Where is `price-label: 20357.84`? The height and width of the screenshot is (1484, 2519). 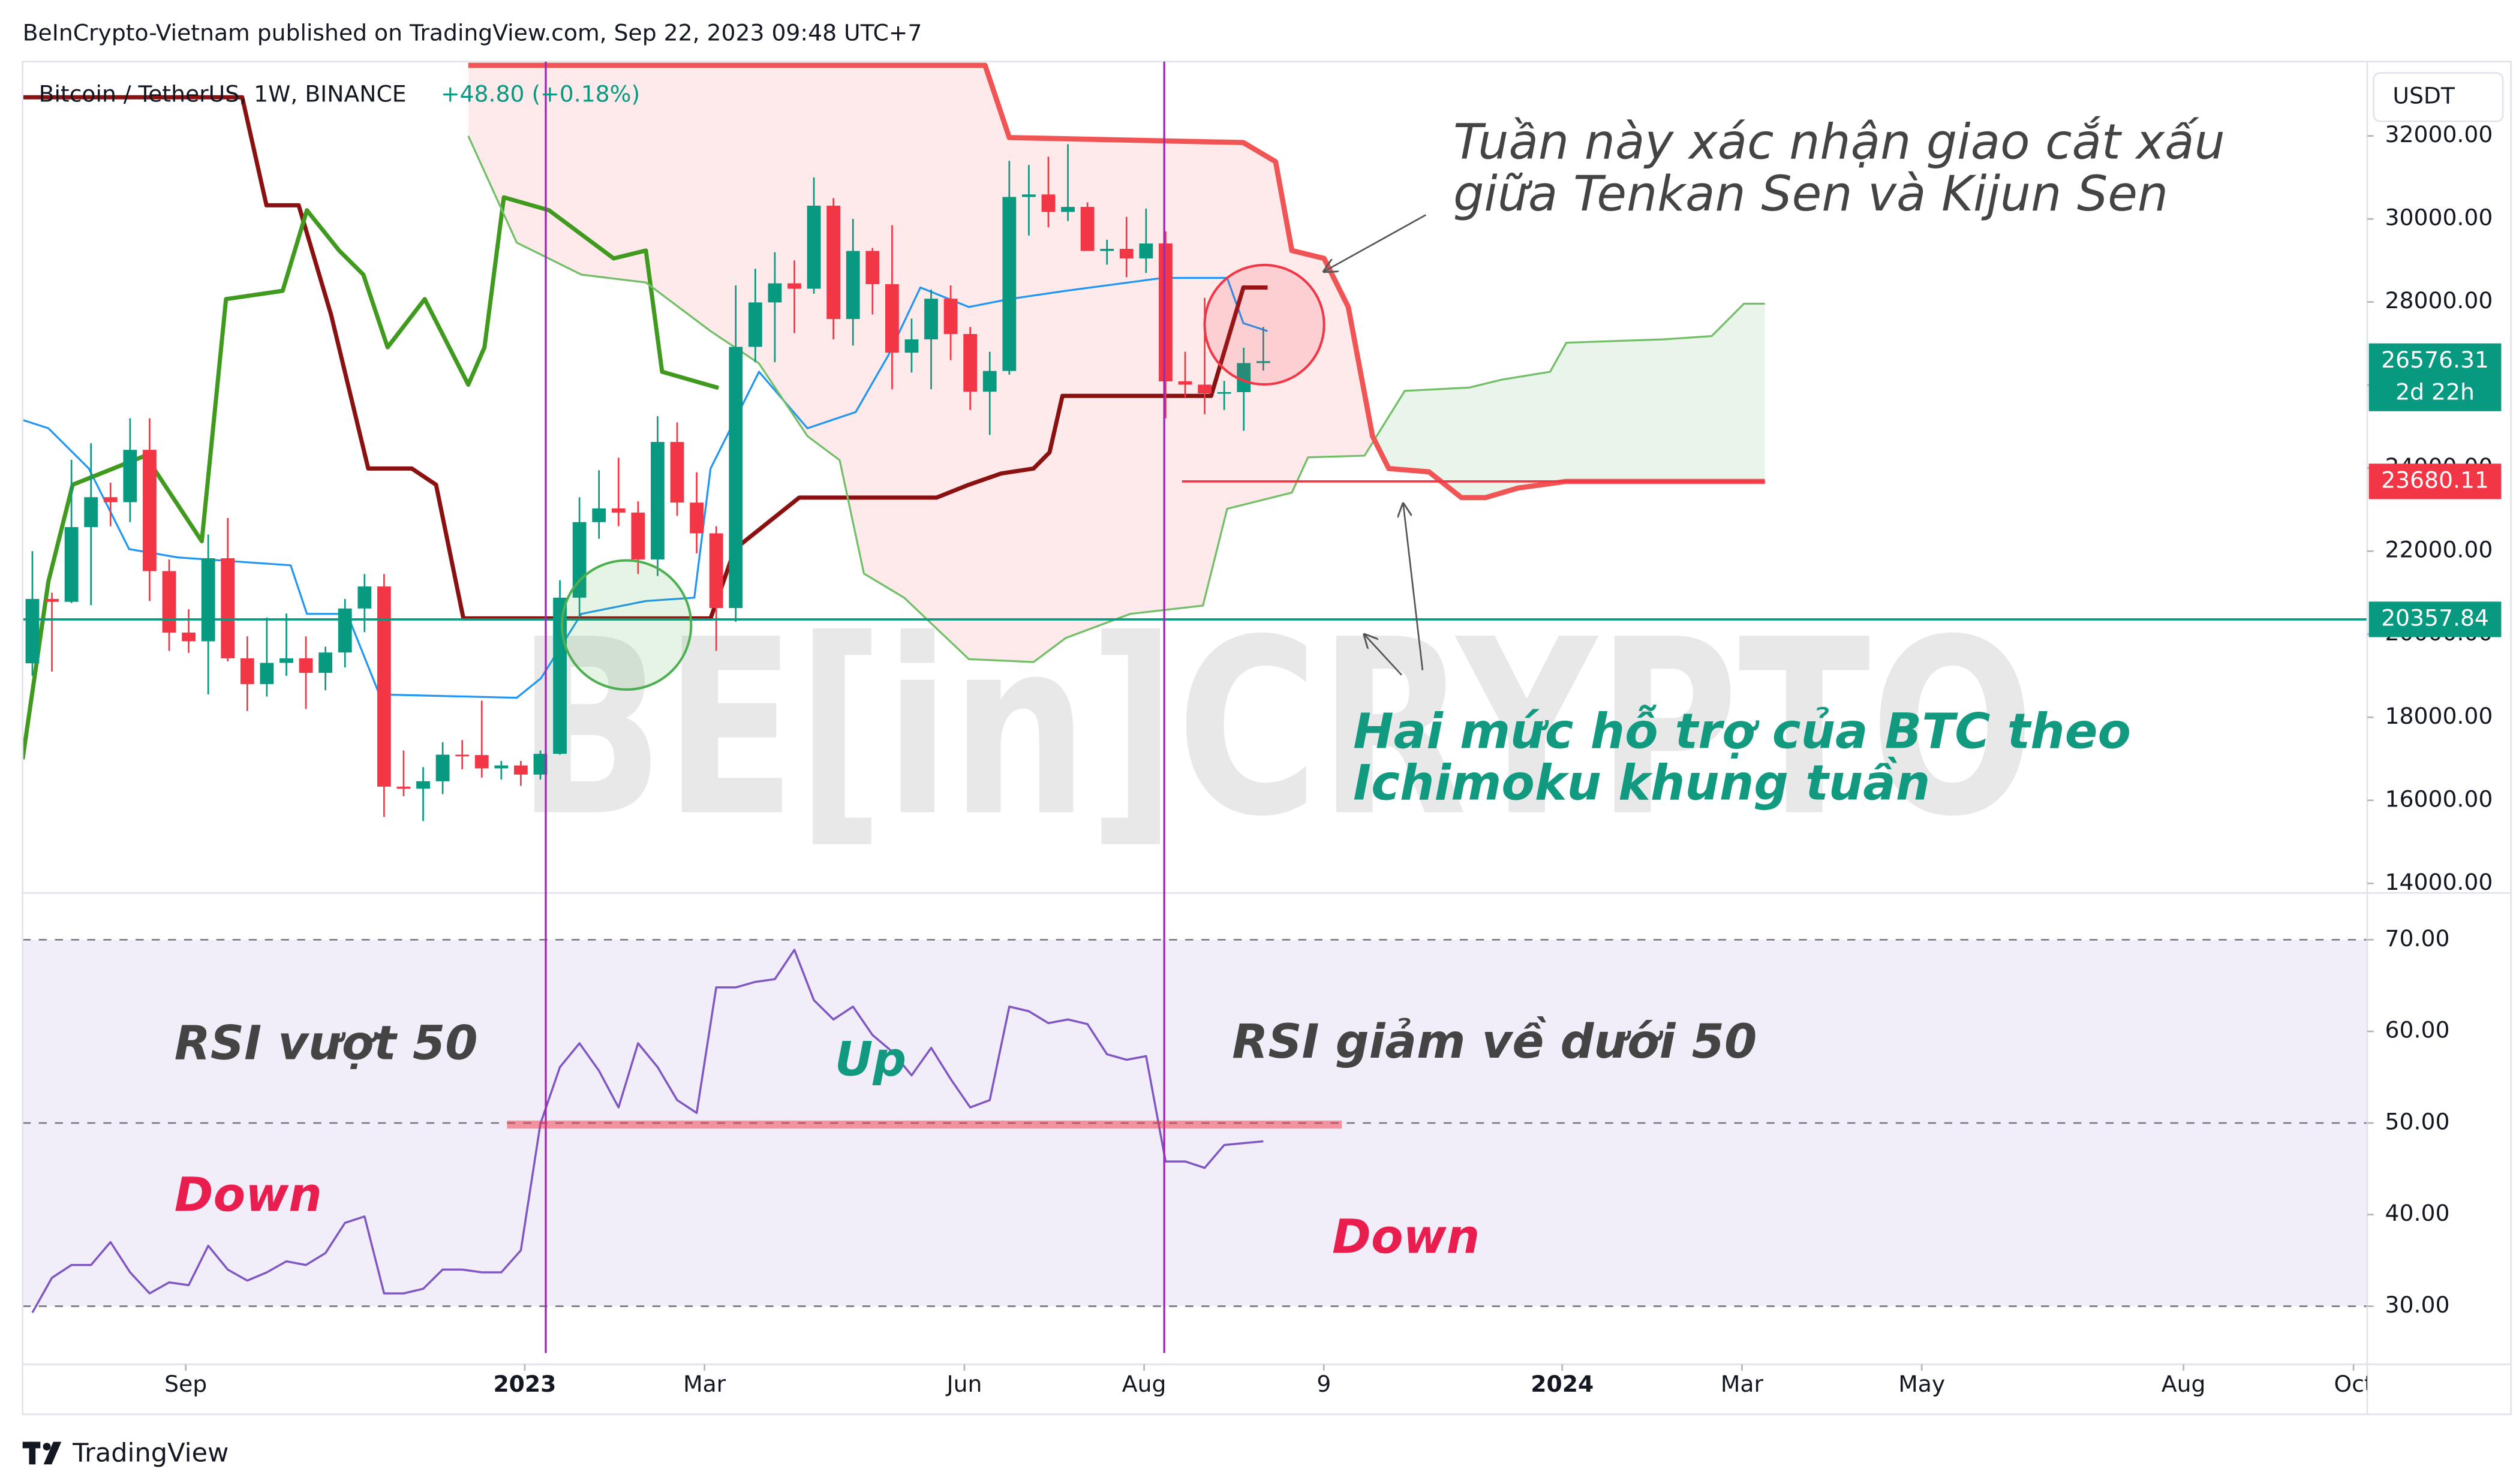
price-label: 20357.84 is located at coordinates (2435, 617).